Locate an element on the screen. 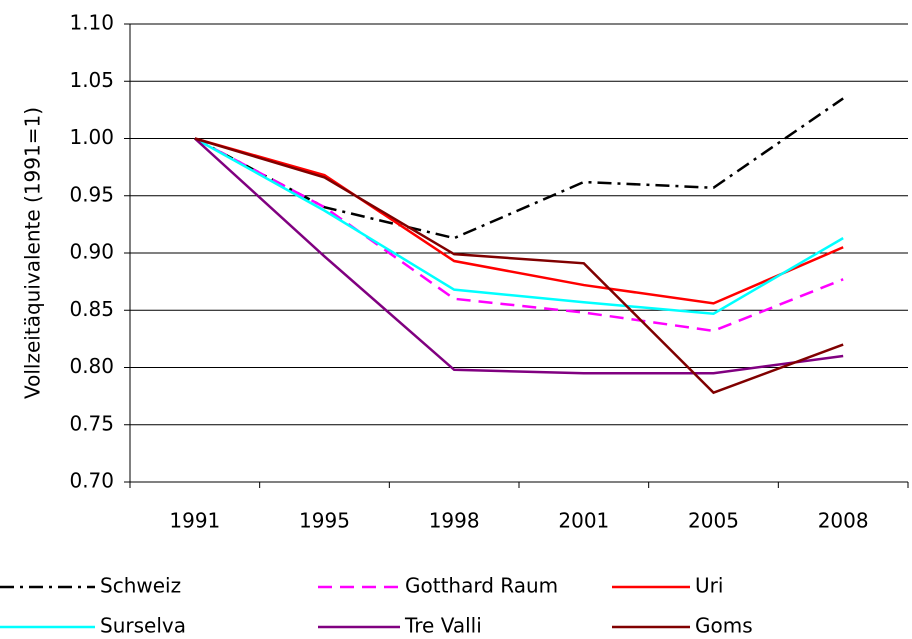 The width and height of the screenshot is (912, 639). legend-label: Tre Valli is located at coordinates (443, 626).